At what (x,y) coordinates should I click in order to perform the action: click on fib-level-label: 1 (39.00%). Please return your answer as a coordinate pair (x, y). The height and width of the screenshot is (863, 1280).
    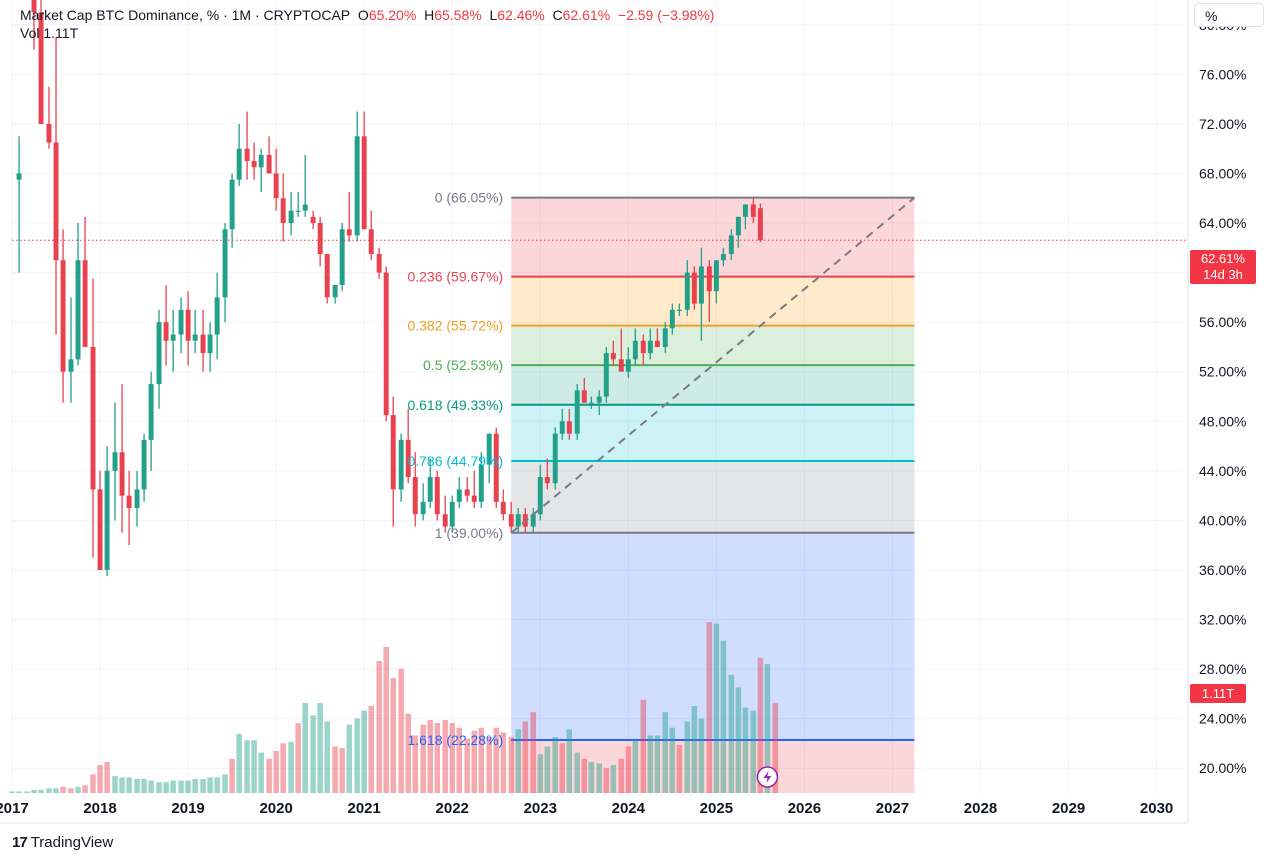
    Looking at the image, I should click on (469, 533).